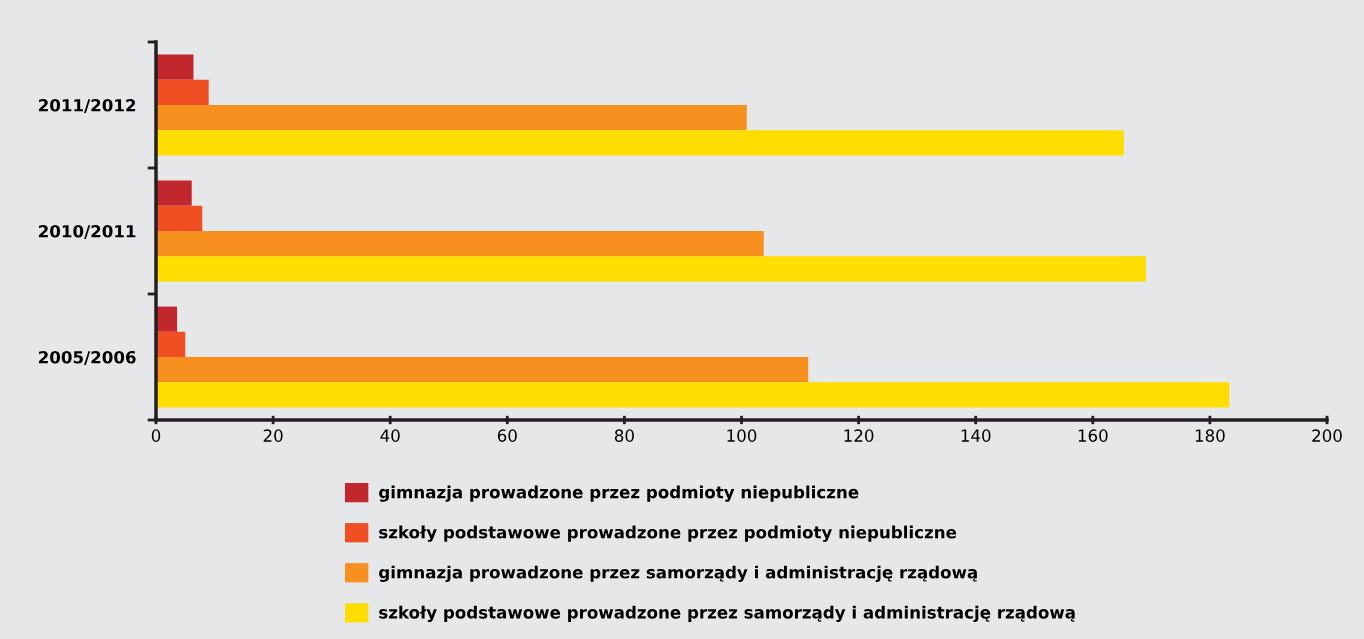  Describe the element at coordinates (1327, 435) in the screenshot. I see `x-tick-label: 200` at that location.